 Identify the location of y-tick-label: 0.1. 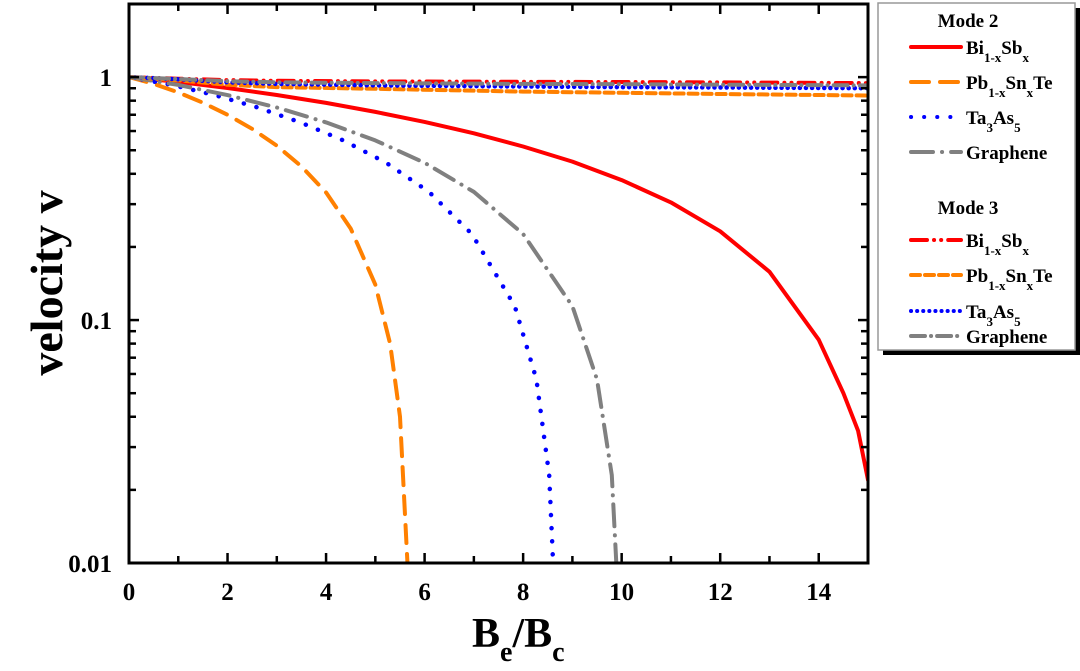
(96, 321).